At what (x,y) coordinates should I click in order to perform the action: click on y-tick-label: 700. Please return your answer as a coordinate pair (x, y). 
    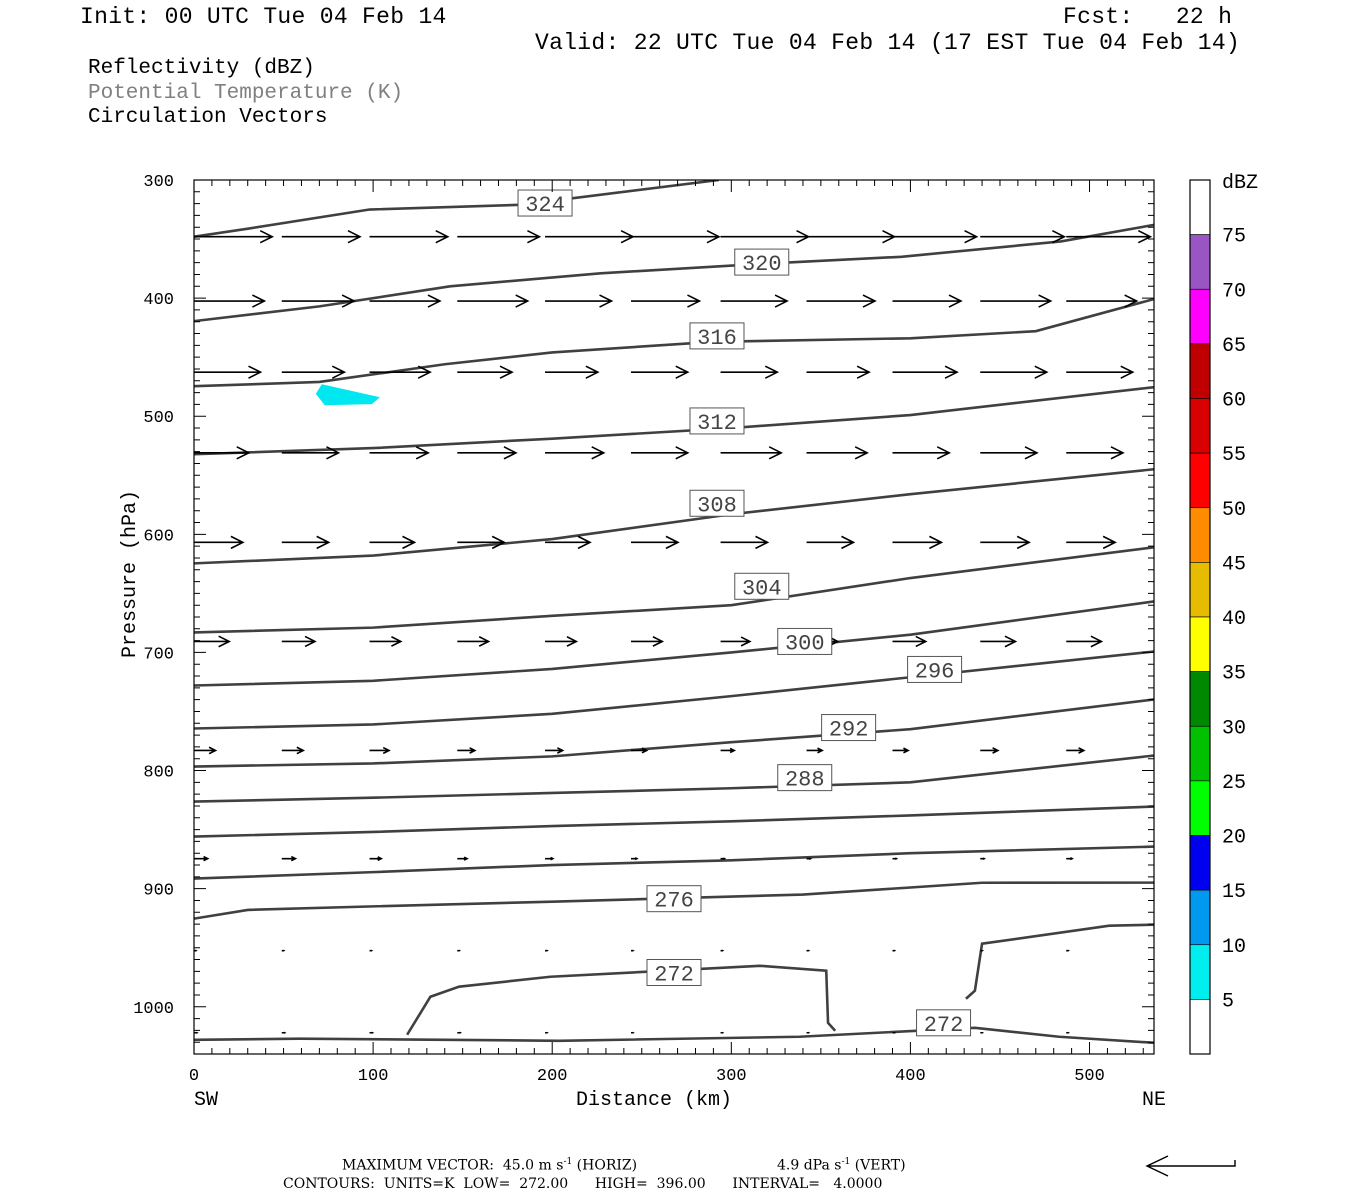
    Looking at the image, I should click on (158, 654).